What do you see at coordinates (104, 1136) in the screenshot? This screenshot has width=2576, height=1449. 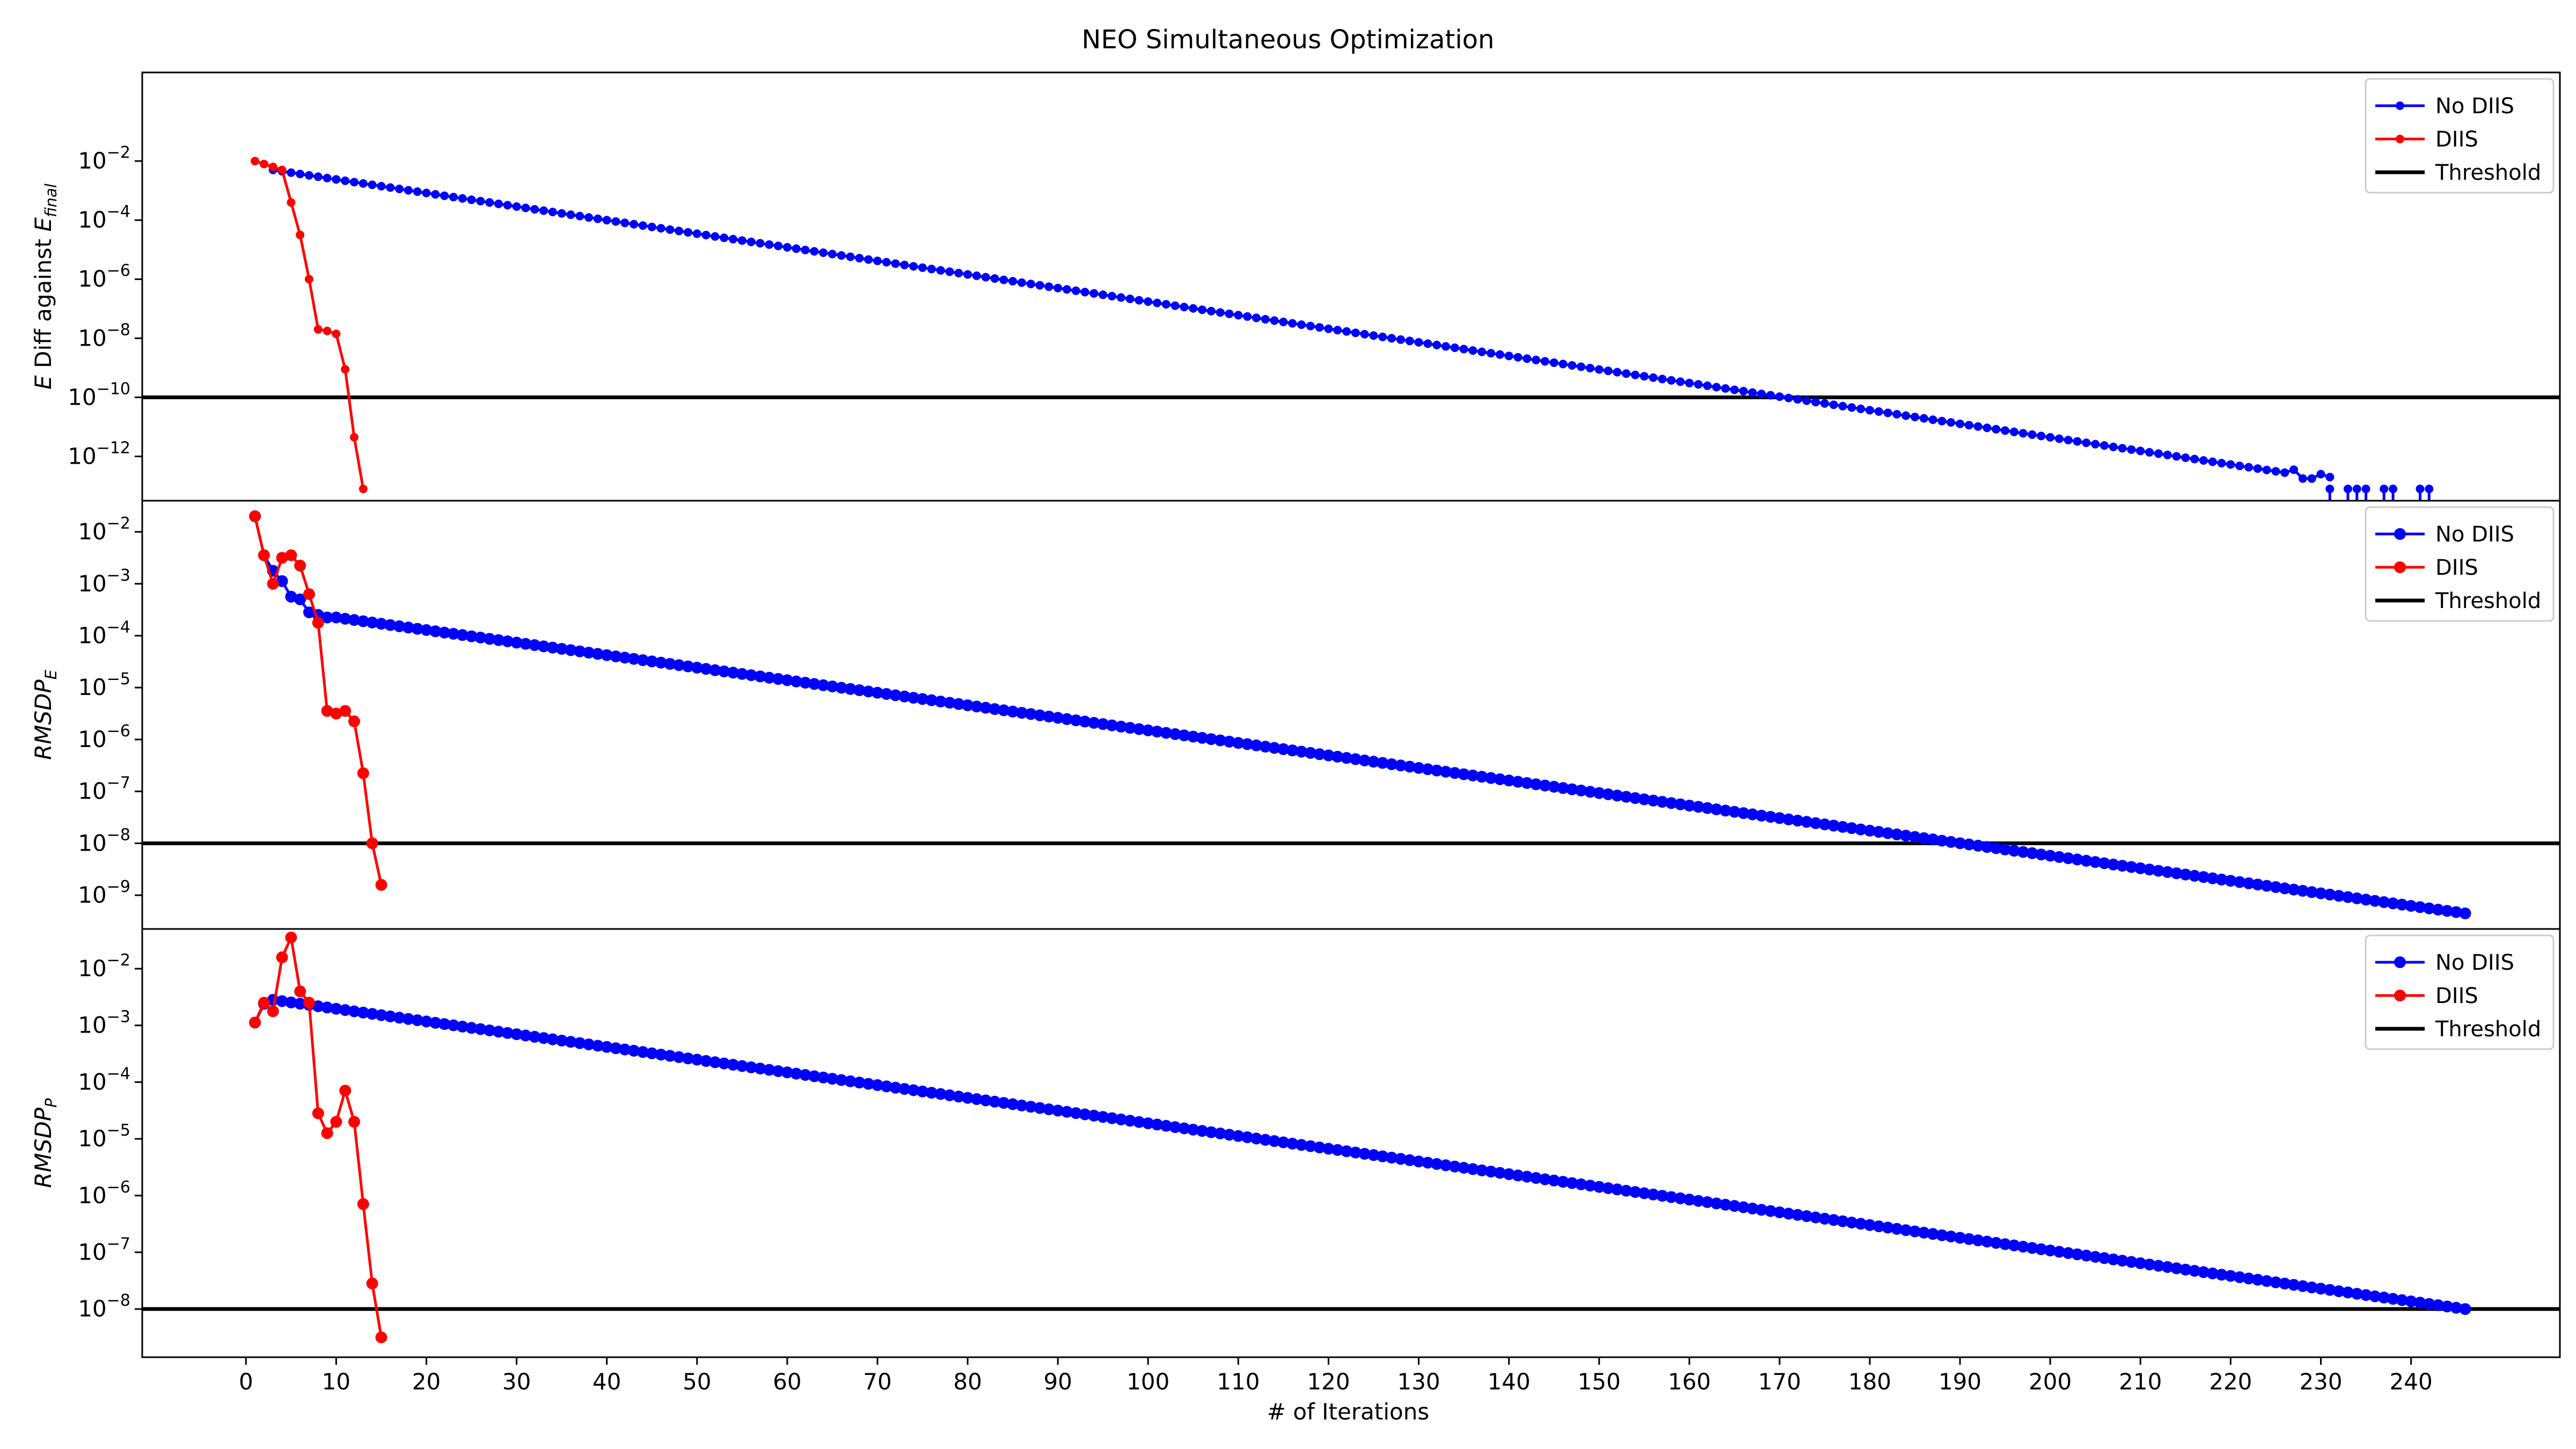 I see `y-tick-label: 10⁻⁵` at bounding box center [104, 1136].